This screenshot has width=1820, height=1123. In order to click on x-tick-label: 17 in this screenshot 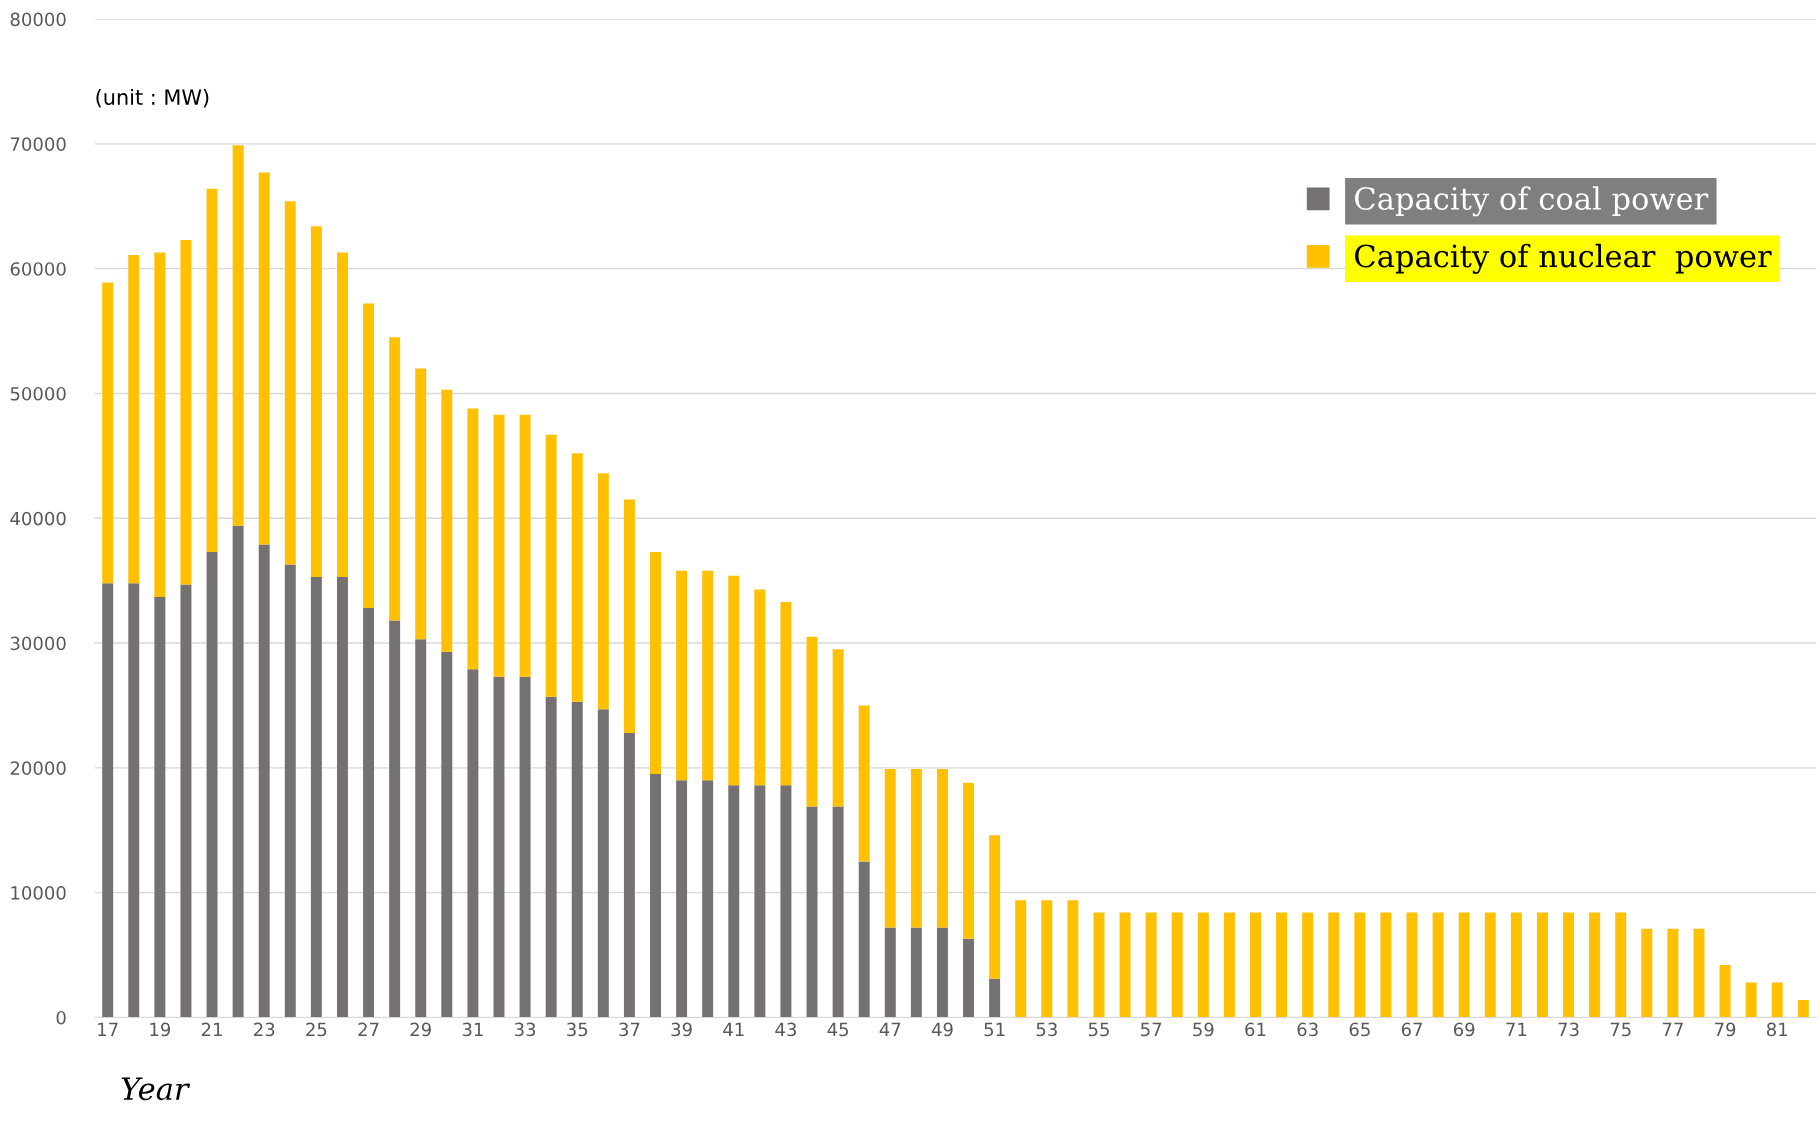, I will do `click(108, 1029)`.